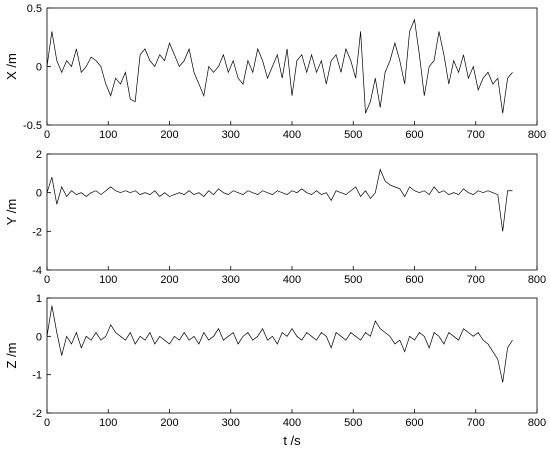 Image resolution: width=550 pixels, height=452 pixels. What do you see at coordinates (34, 9) in the screenshot?
I see `y-tick-label: 0.5` at bounding box center [34, 9].